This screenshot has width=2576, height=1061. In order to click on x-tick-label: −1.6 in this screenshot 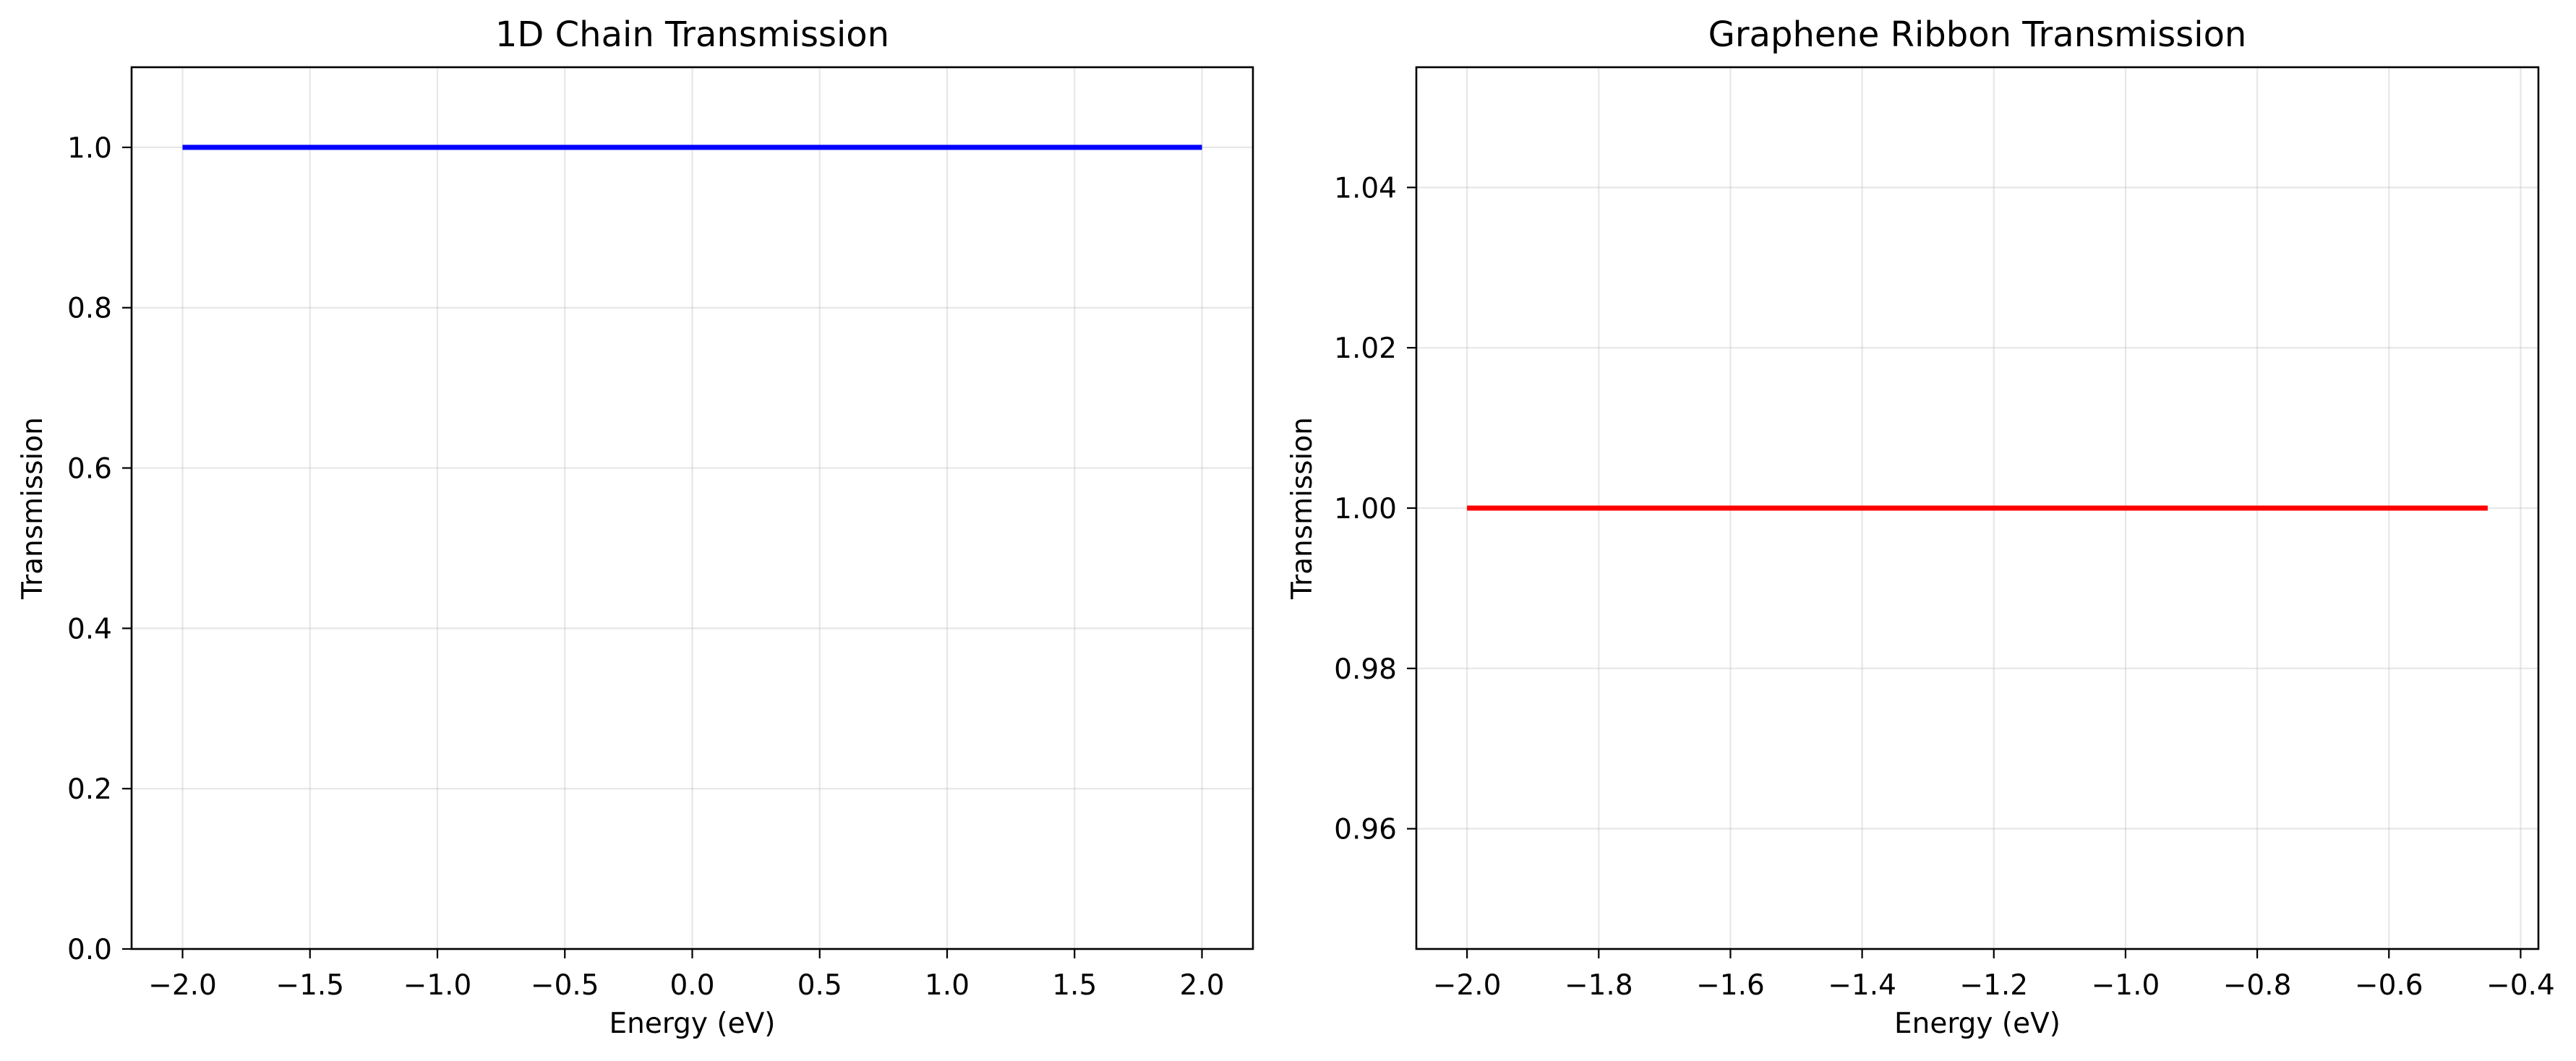, I will do `click(1730, 986)`.